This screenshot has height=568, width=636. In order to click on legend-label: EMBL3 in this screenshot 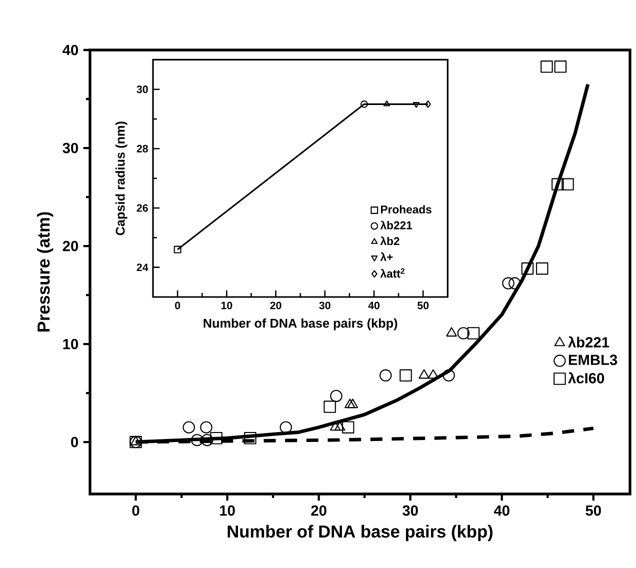, I will do `click(593, 360)`.